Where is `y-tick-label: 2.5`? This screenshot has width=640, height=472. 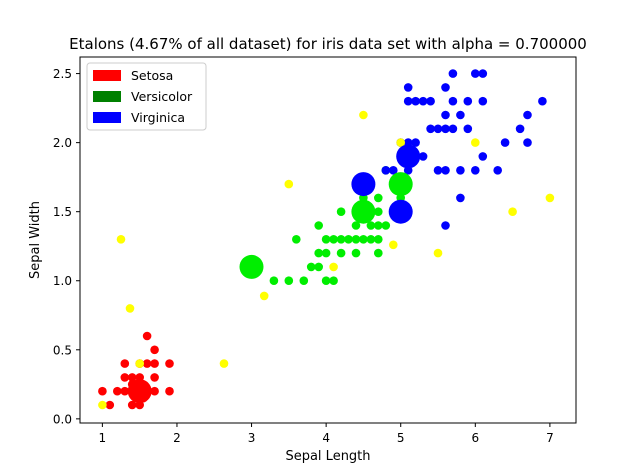
y-tick-label: 2.5 is located at coordinates (62, 74).